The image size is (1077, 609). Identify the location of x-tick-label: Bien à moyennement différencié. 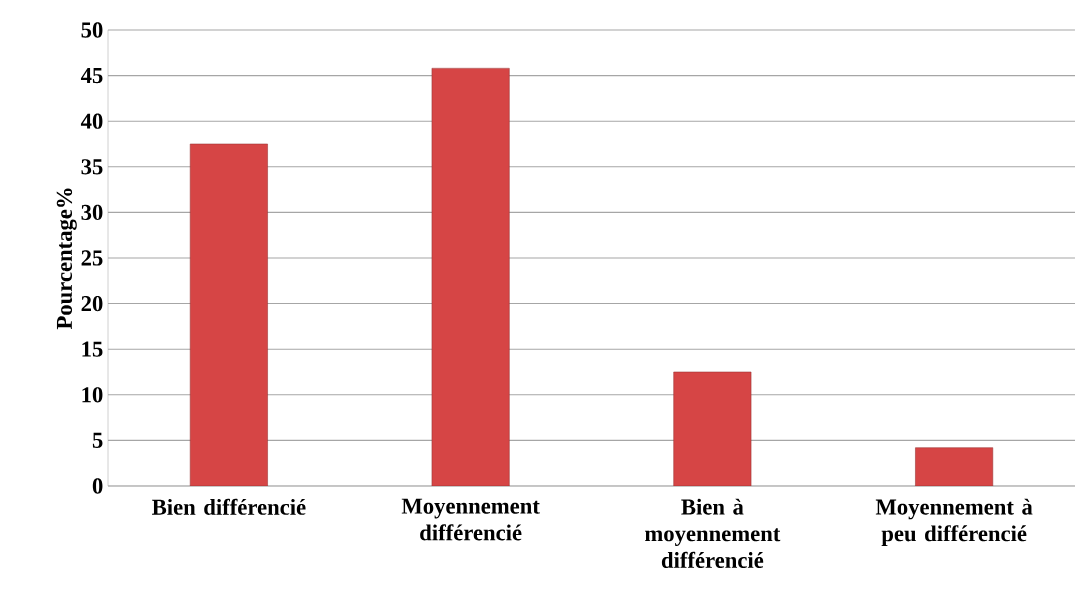
(713, 533).